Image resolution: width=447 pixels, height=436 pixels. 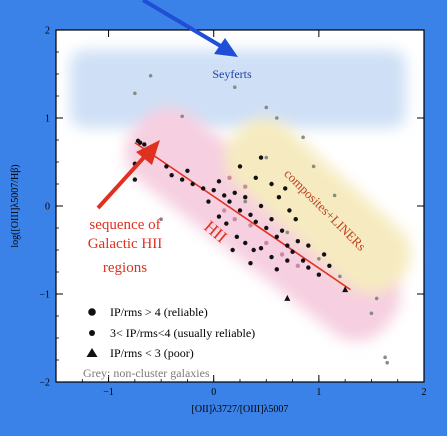 I want to click on y-tick-label: 1, so click(x=47, y=119).